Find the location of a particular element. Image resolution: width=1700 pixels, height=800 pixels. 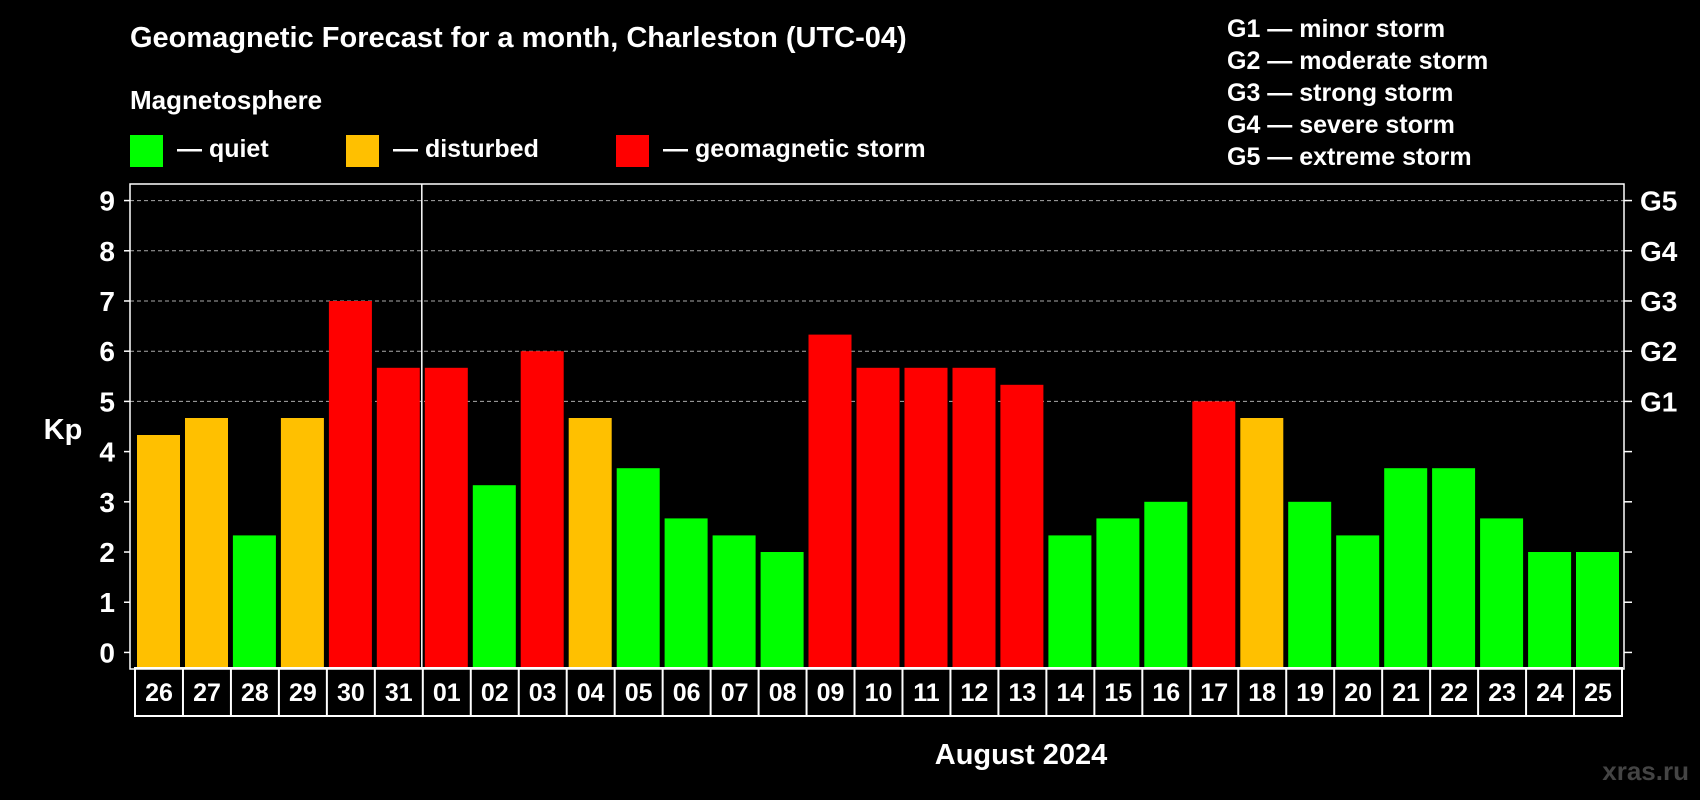

legend-title: Magnetosphere is located at coordinates (226, 100).